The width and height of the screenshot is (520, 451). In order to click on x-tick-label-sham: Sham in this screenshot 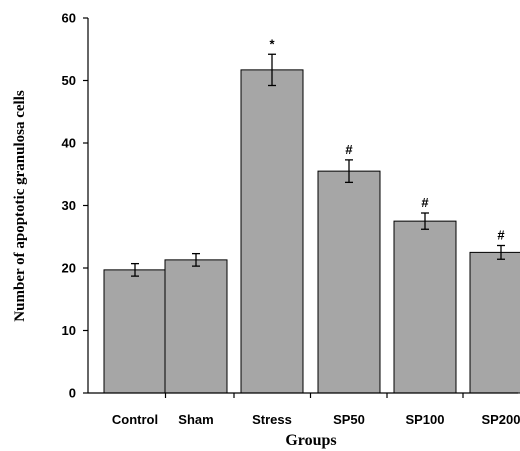, I will do `click(195, 419)`.